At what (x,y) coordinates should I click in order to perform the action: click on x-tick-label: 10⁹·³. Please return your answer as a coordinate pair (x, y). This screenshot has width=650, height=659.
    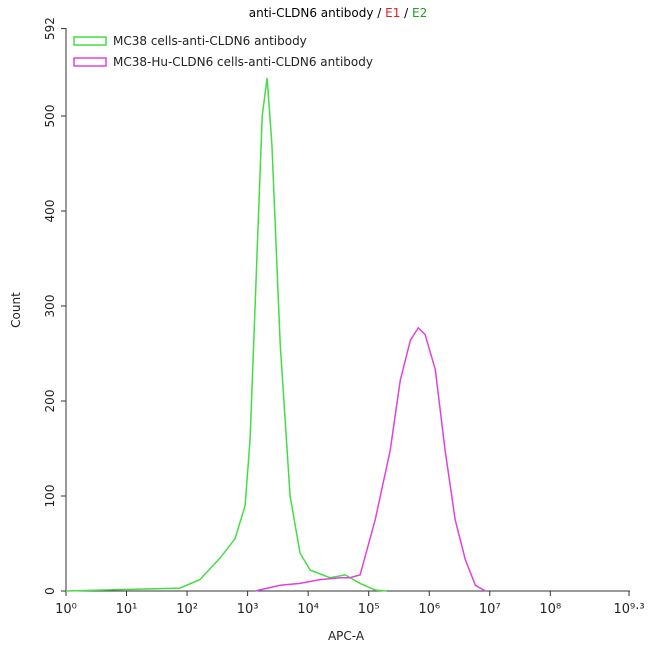
    Looking at the image, I should click on (628, 609).